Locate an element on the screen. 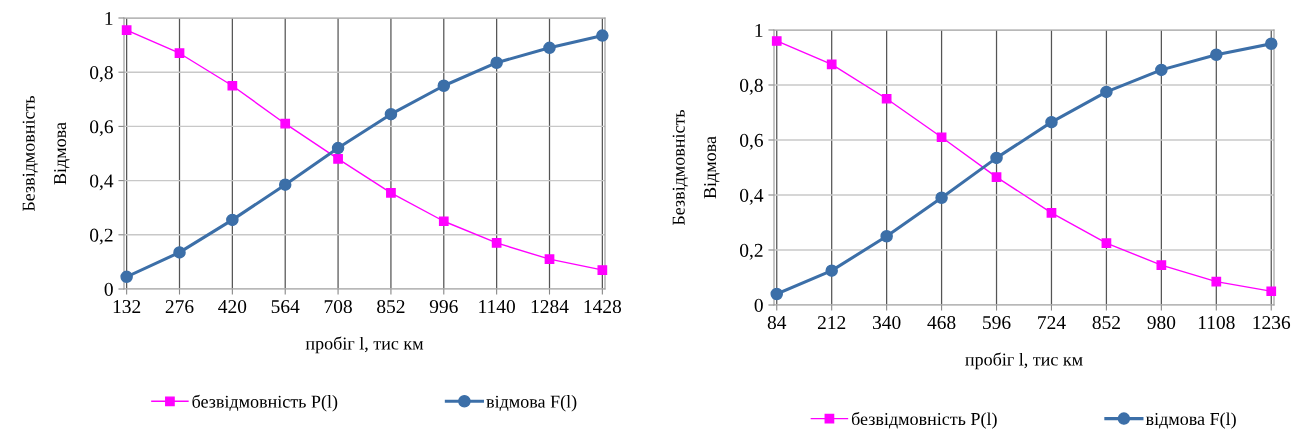 This screenshot has width=1307, height=442. x-tick-label: 84 is located at coordinates (777, 322).